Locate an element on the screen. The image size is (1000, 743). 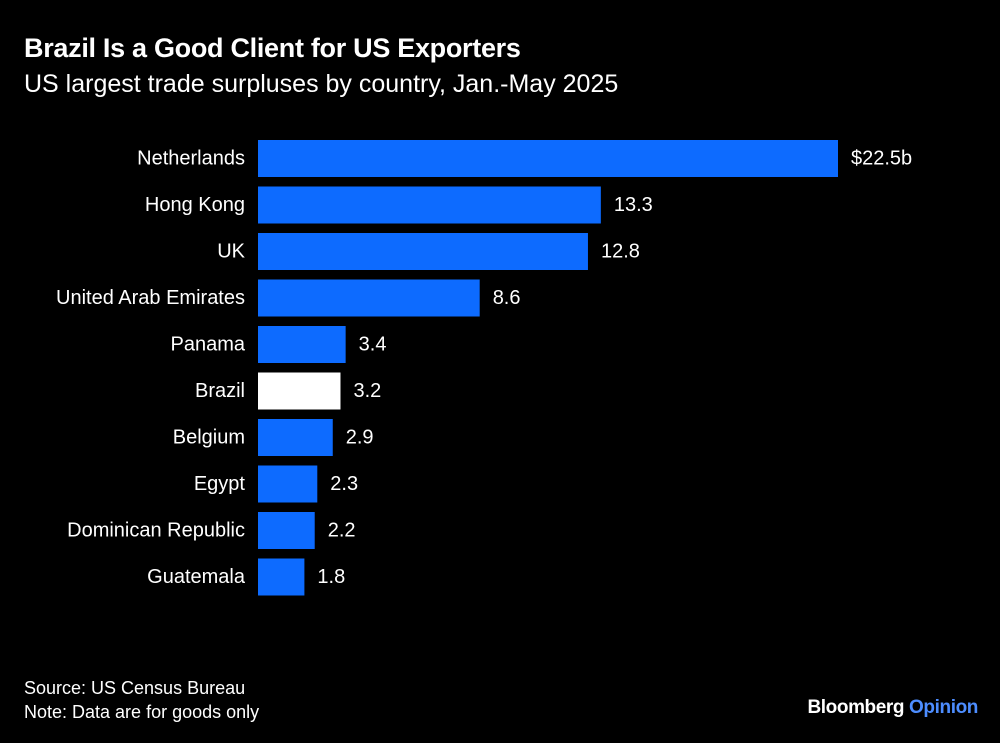
bar-netherlands is located at coordinates (548, 158).